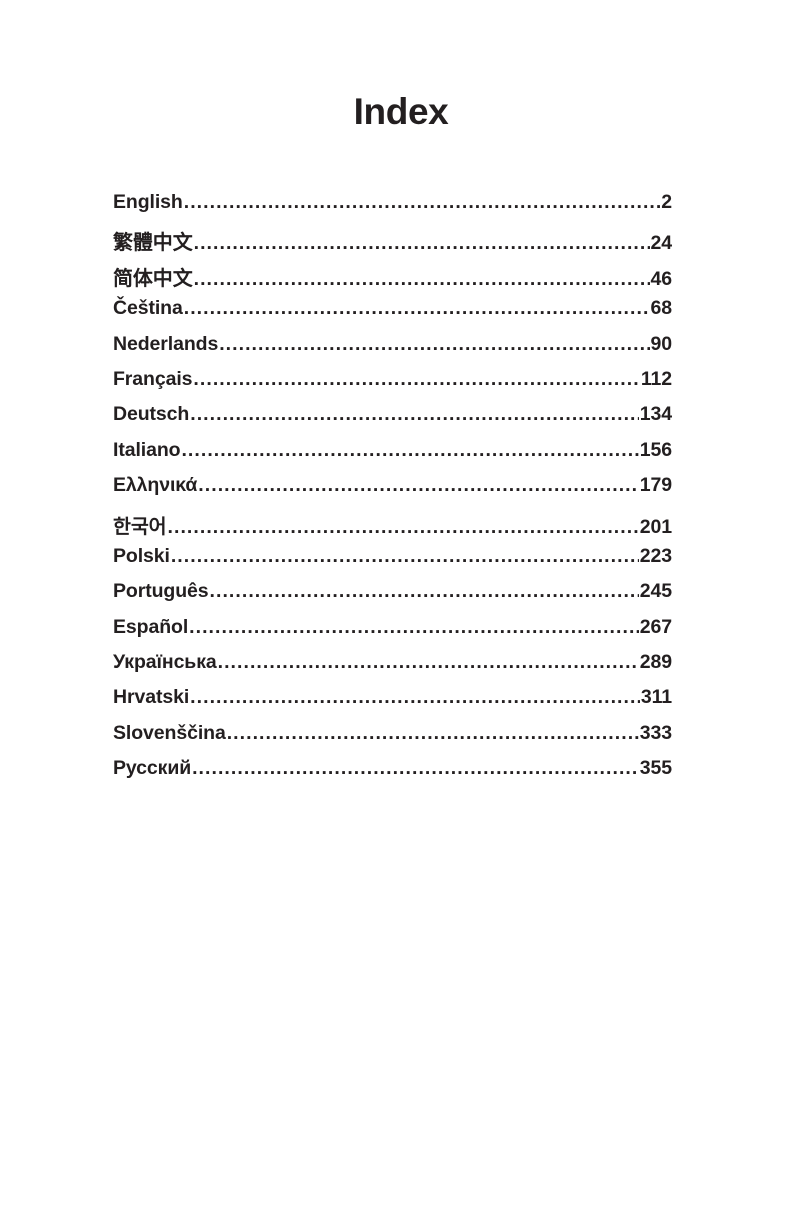 This screenshot has height=1207, width=802. I want to click on toc-entry-label: Slovenščina, so click(169, 732).